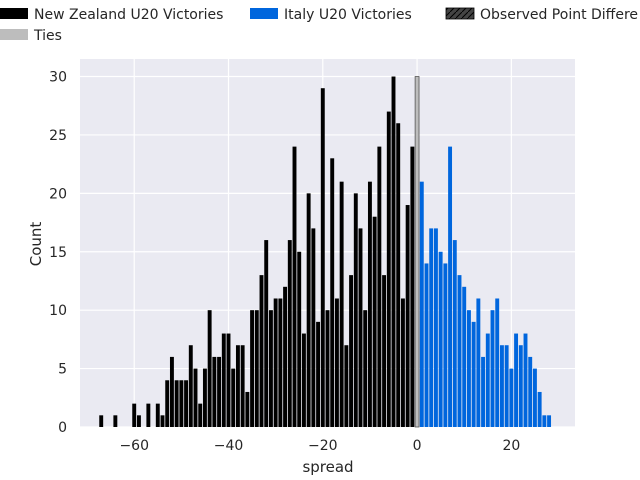  What do you see at coordinates (62, 370) in the screenshot?
I see `y-tick-label: 5` at bounding box center [62, 370].